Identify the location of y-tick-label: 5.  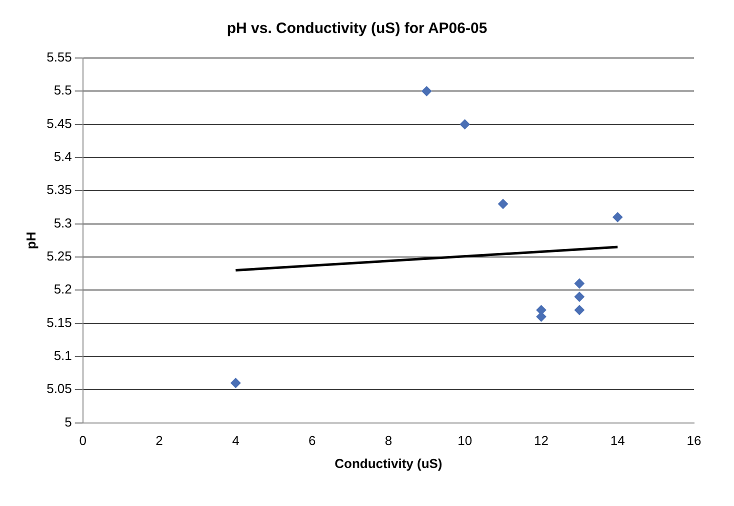
(68, 422).